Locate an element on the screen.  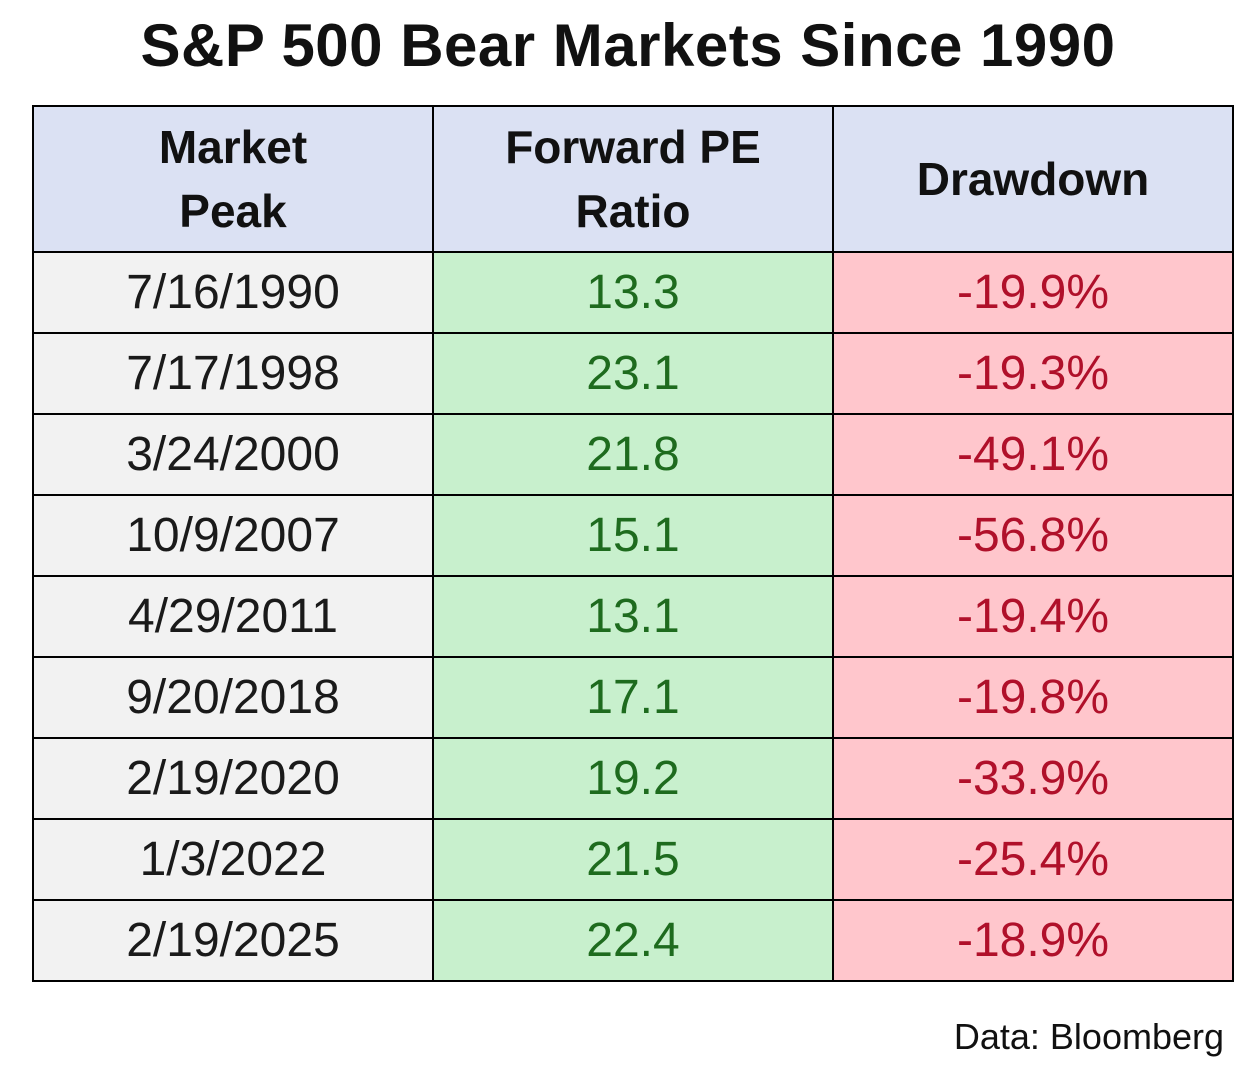
cell-forward-pe: 17.1 is located at coordinates (633, 697).